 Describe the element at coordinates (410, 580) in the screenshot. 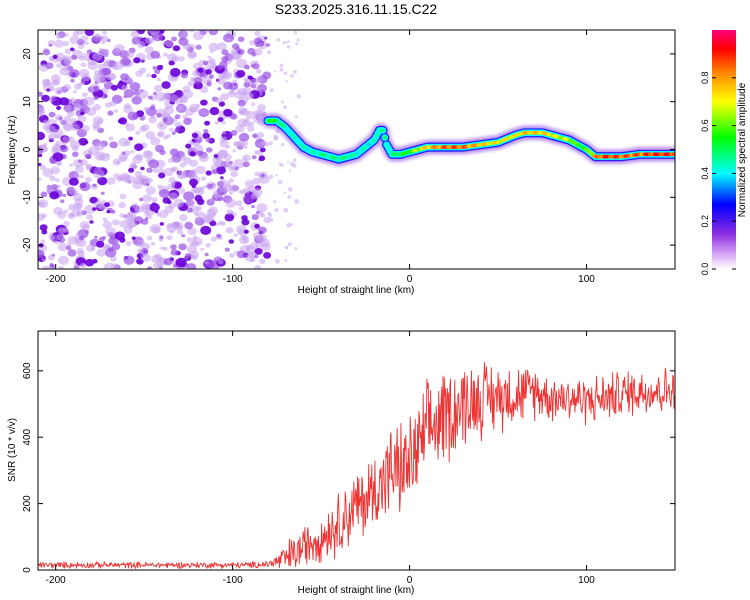

I see `x-tick-label: 0` at that location.